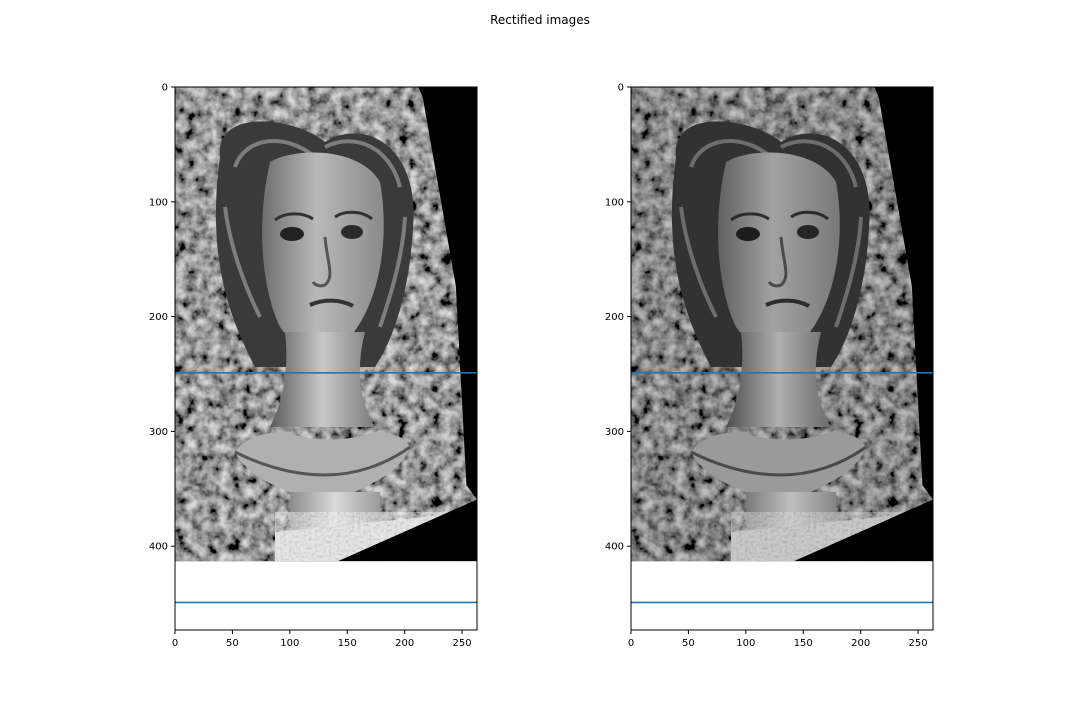 This screenshot has height=720, width=1080. Describe the element at coordinates (404, 643) in the screenshot. I see `left-xtick-label: 200` at that location.